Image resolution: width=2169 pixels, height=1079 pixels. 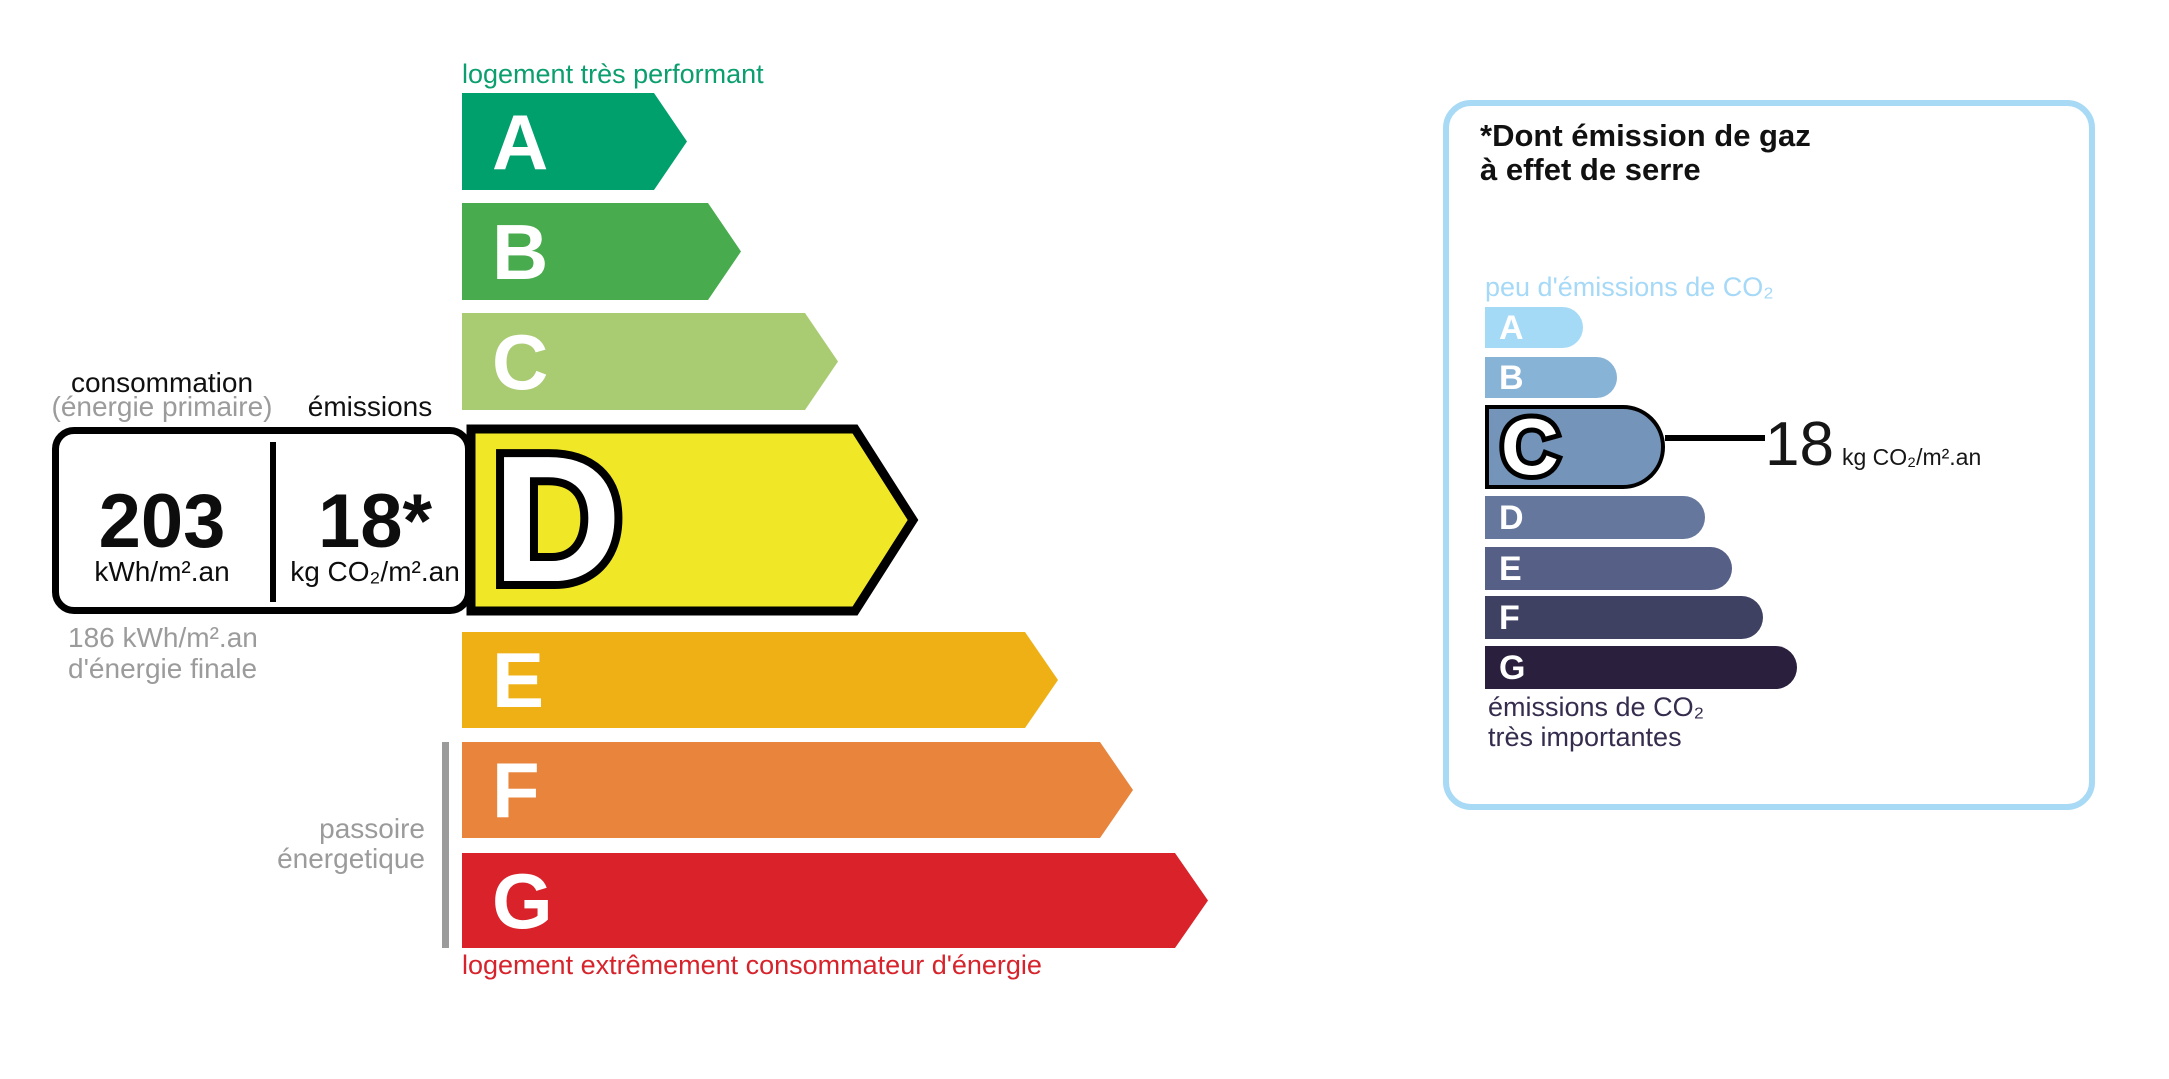 What do you see at coordinates (650, 361) in the screenshot?
I see `energy-bar-c: C` at bounding box center [650, 361].